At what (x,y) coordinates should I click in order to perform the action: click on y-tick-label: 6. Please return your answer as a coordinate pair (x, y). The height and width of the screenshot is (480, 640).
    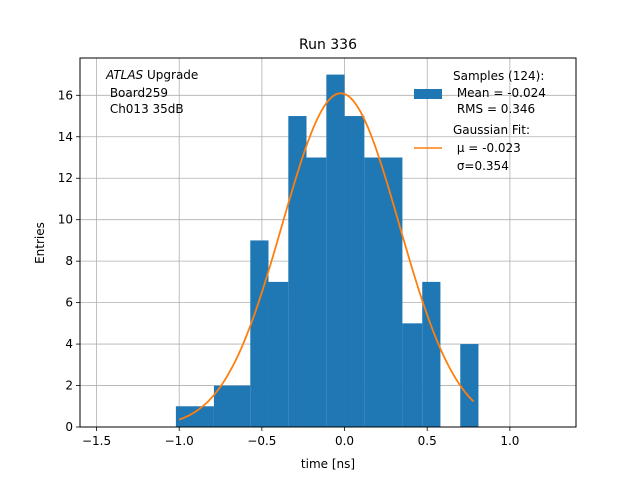
    Looking at the image, I should click on (69, 303).